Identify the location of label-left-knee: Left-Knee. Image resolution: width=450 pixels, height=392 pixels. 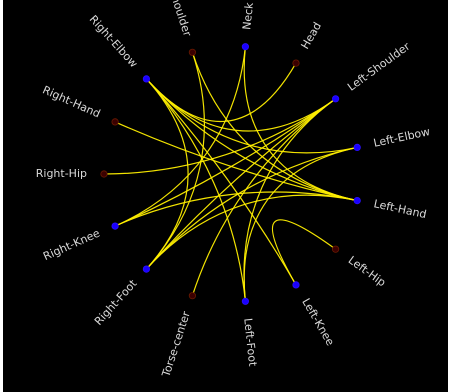
(318, 322).